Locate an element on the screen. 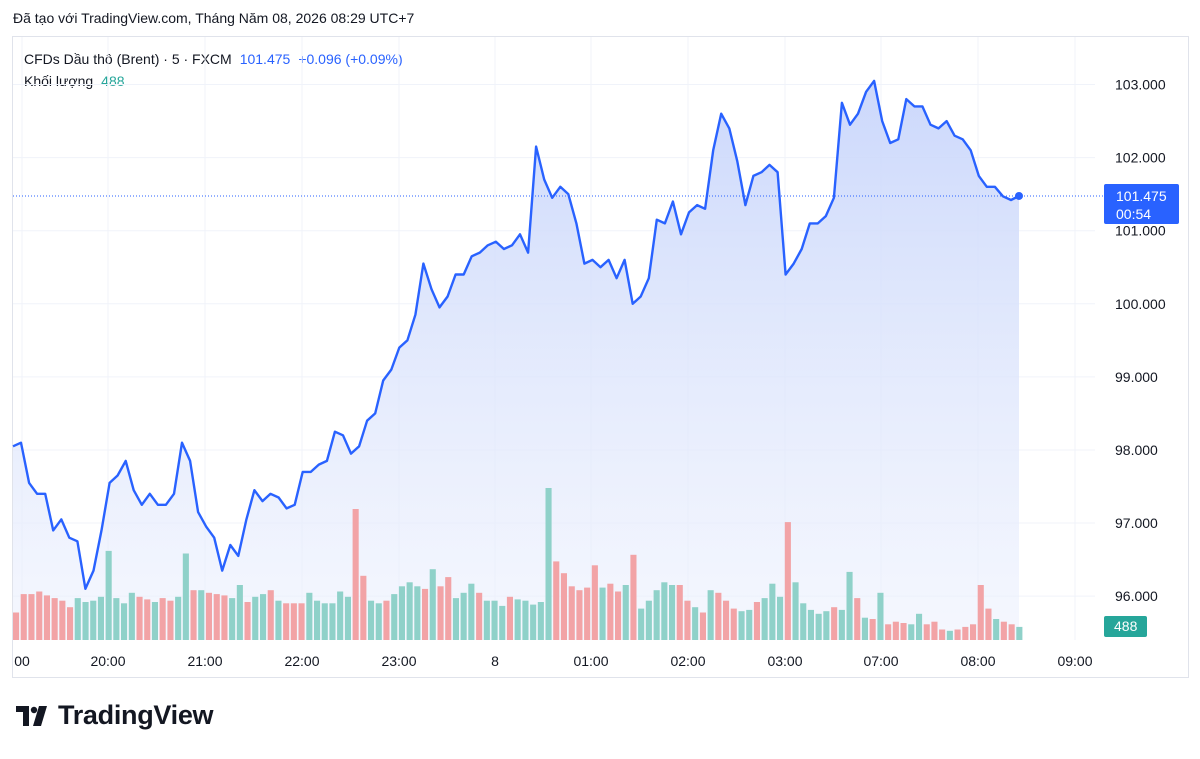 This screenshot has width=1200, height=759. y-tick-label: 100.000 is located at coordinates (1140, 304).